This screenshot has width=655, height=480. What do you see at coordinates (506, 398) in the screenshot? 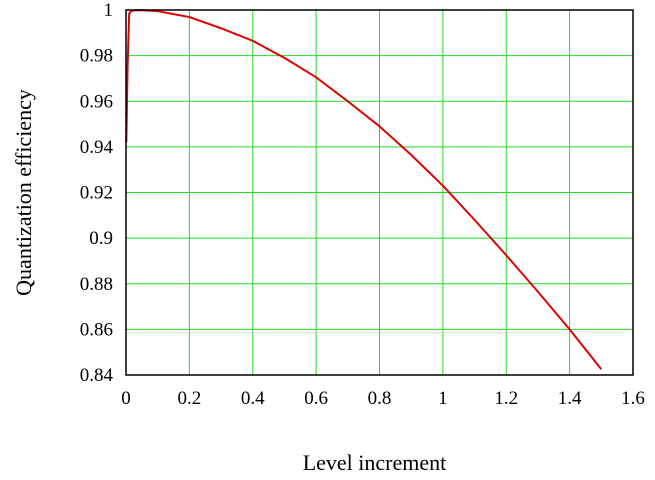
I see `x-tick-label-6: 1.2` at bounding box center [506, 398].